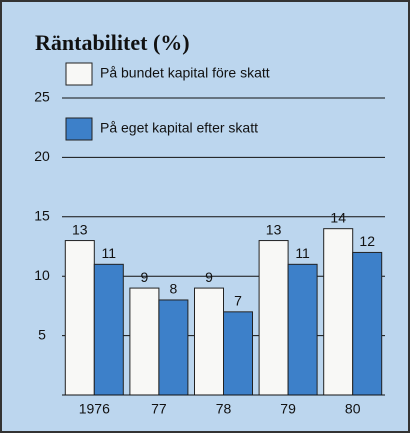 The width and height of the screenshot is (410, 433). I want to click on x-tick-label: 1976, so click(94, 409).